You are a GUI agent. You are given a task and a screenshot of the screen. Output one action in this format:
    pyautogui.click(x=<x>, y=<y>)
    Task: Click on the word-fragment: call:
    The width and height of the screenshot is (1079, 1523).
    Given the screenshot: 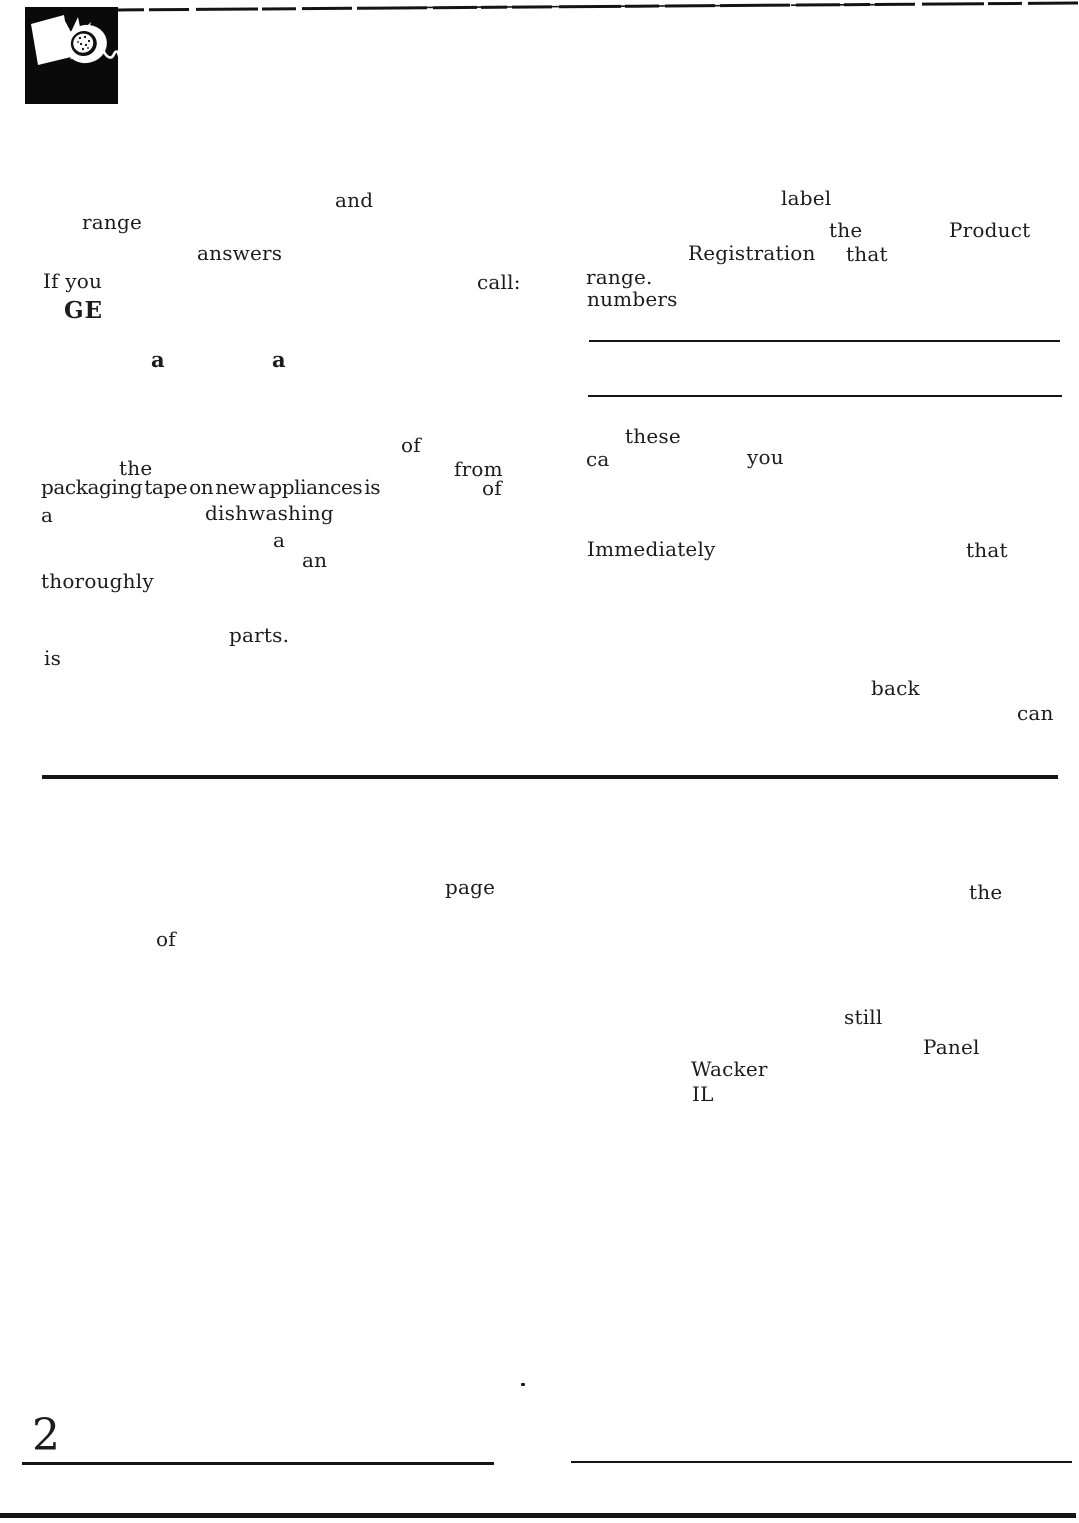 What is the action you would take?
    pyautogui.click(x=499, y=282)
    